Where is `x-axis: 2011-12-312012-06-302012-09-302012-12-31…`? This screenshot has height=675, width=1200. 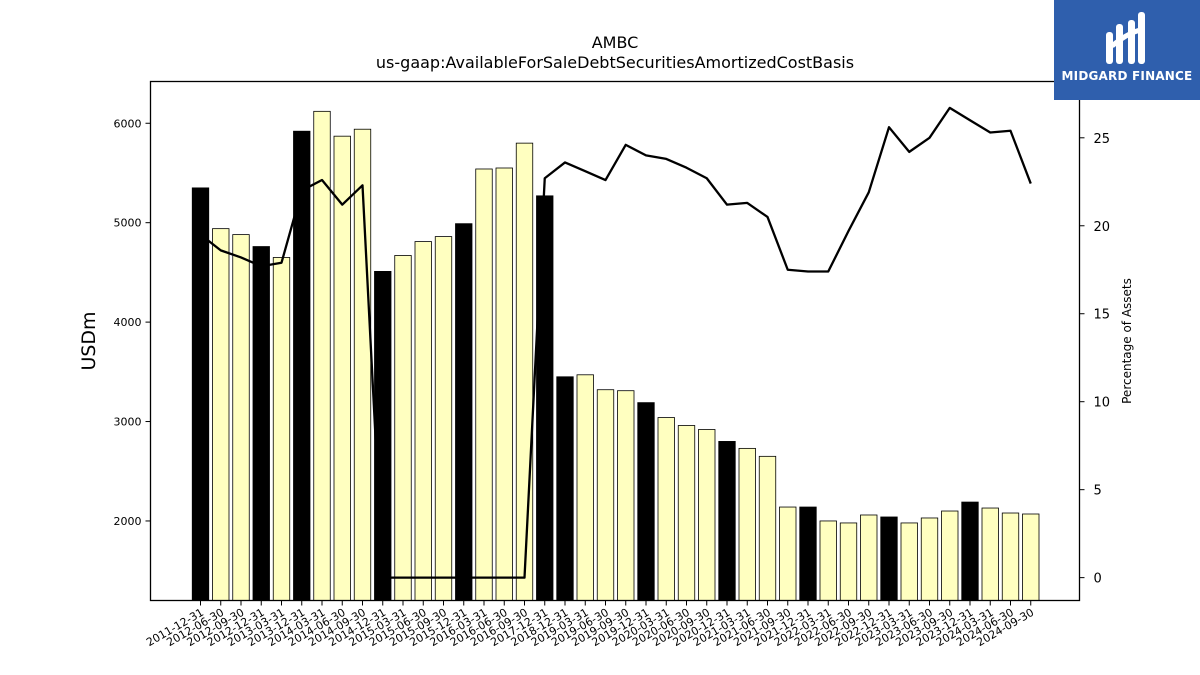 x-axis: 2011-12-312012-06-302012-09-302012-12-31… is located at coordinates (590, 624).